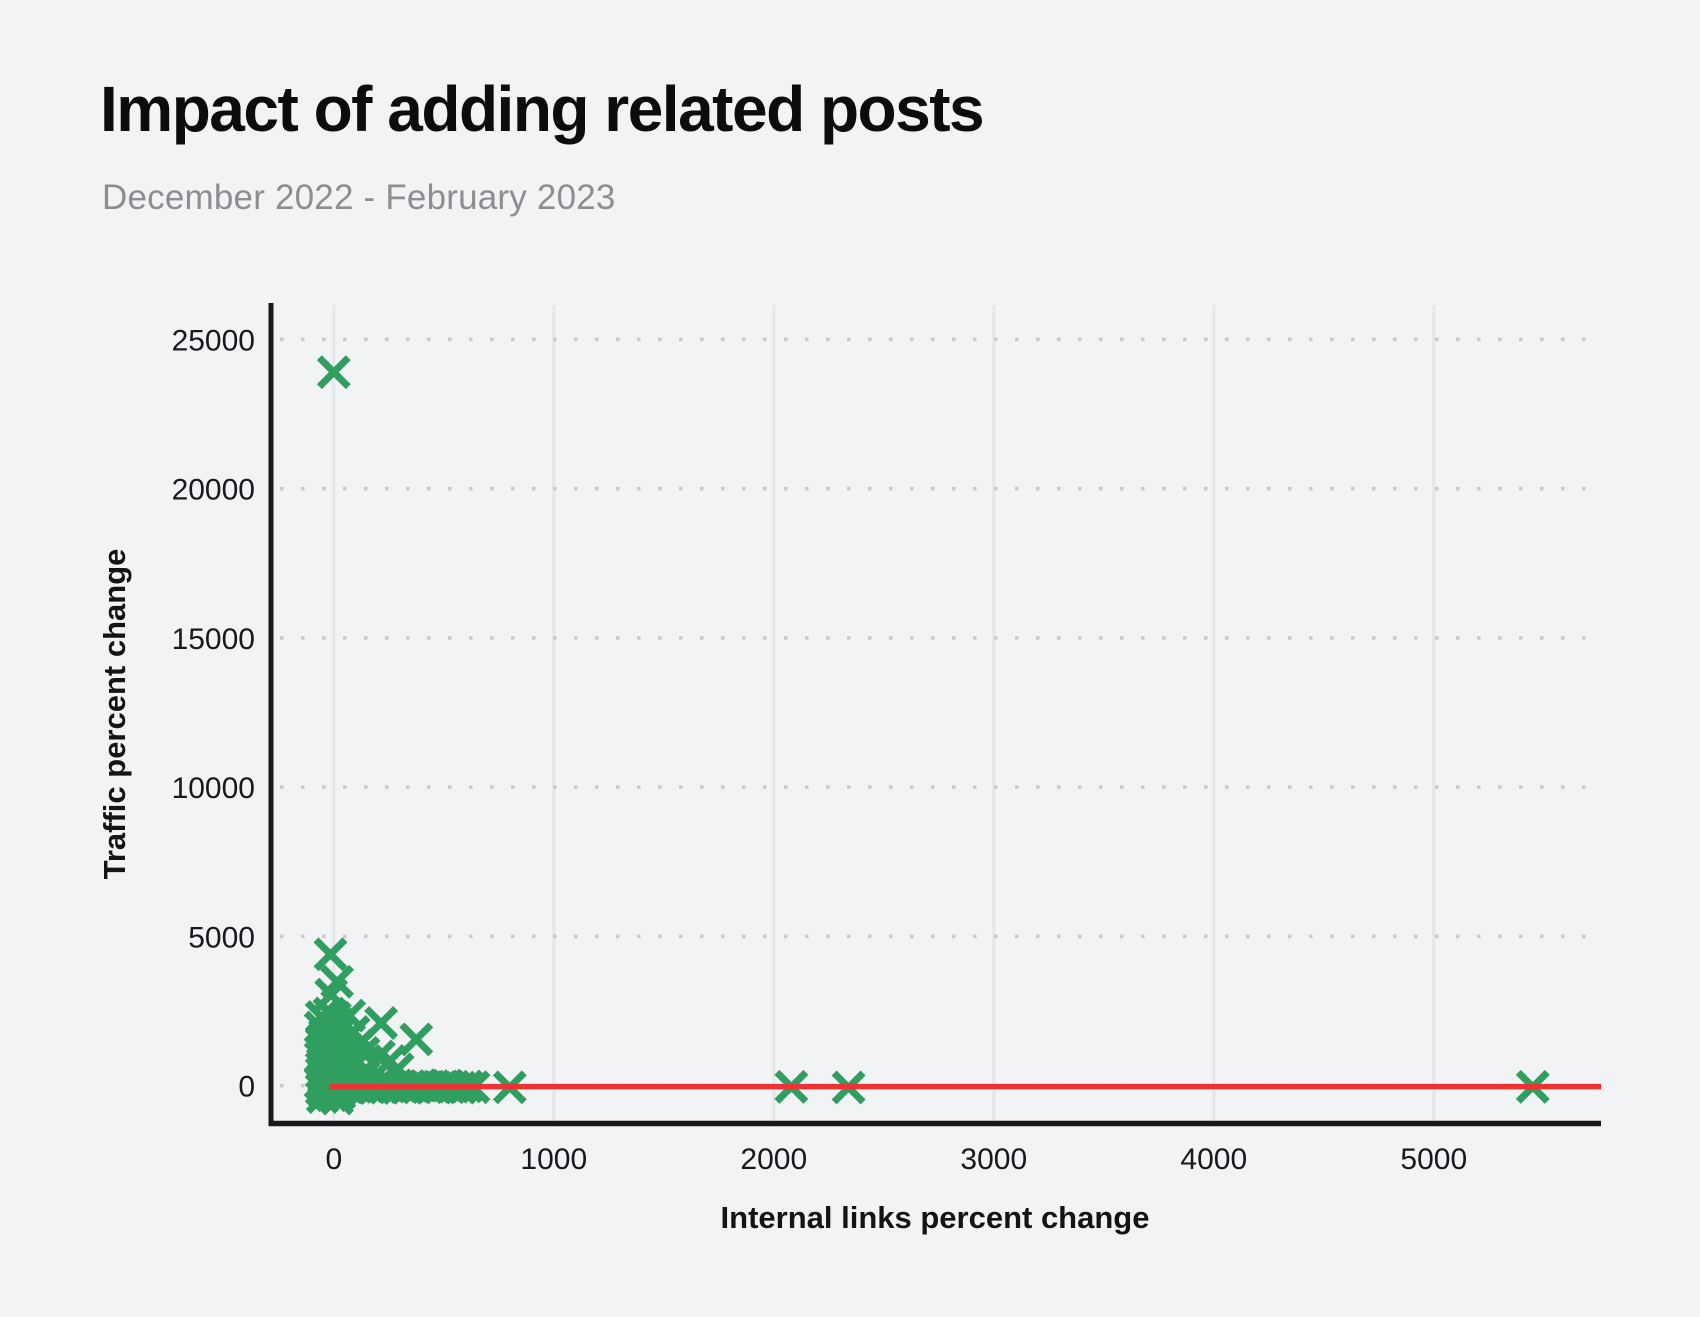 This screenshot has width=1700, height=1317. What do you see at coordinates (213, 490) in the screenshot?
I see `y-tick-label: 20000` at bounding box center [213, 490].